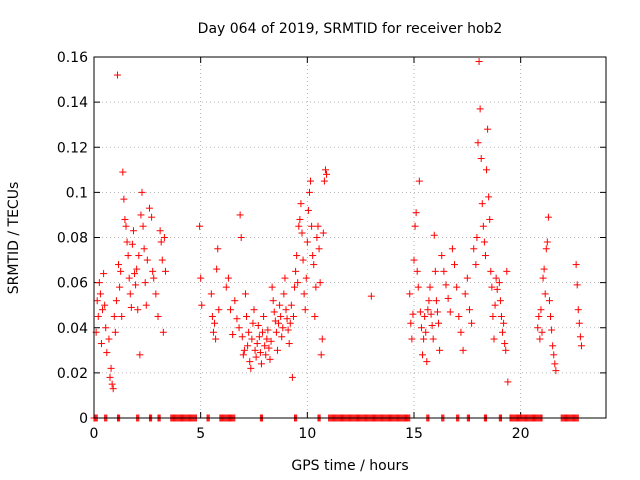 This screenshot has height=480, width=640. I want to click on x-tick-label: 5, so click(200, 434).